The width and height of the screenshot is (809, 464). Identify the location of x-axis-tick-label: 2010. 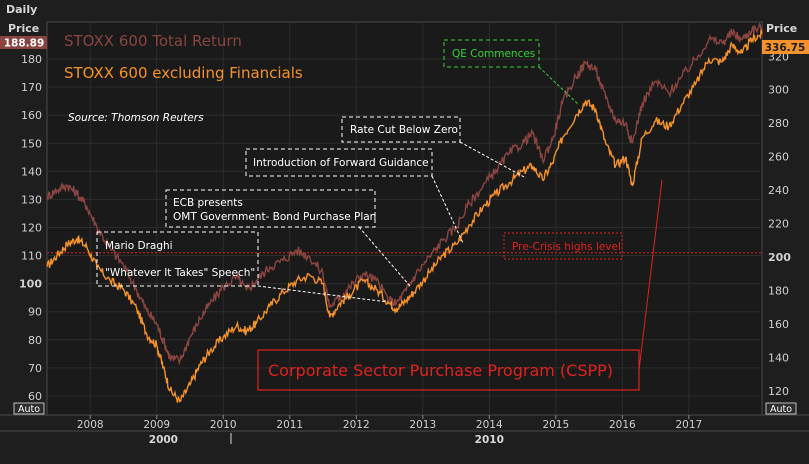
(223, 425).